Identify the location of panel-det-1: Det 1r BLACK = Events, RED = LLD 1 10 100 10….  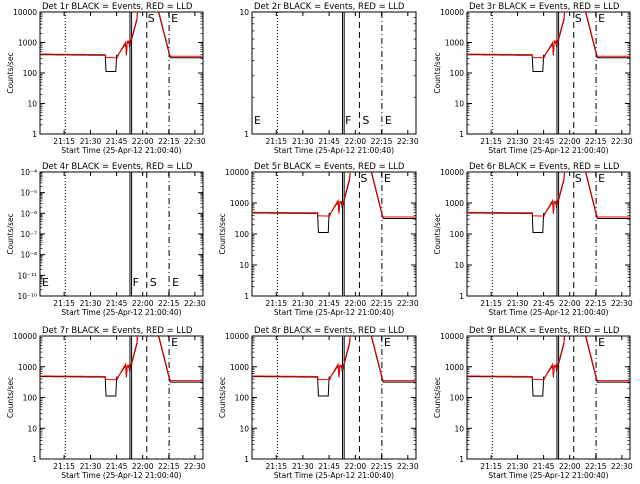
(106, 78).